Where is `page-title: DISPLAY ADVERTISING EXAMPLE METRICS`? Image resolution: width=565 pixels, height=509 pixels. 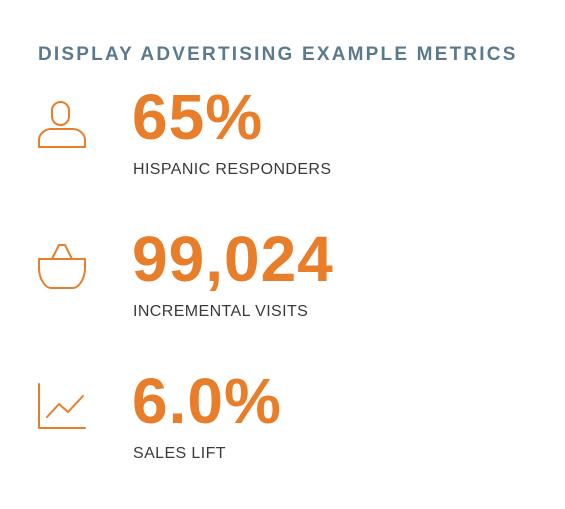
page-title: DISPLAY ADVERTISING EXAMPLE METRICS is located at coordinates (278, 54).